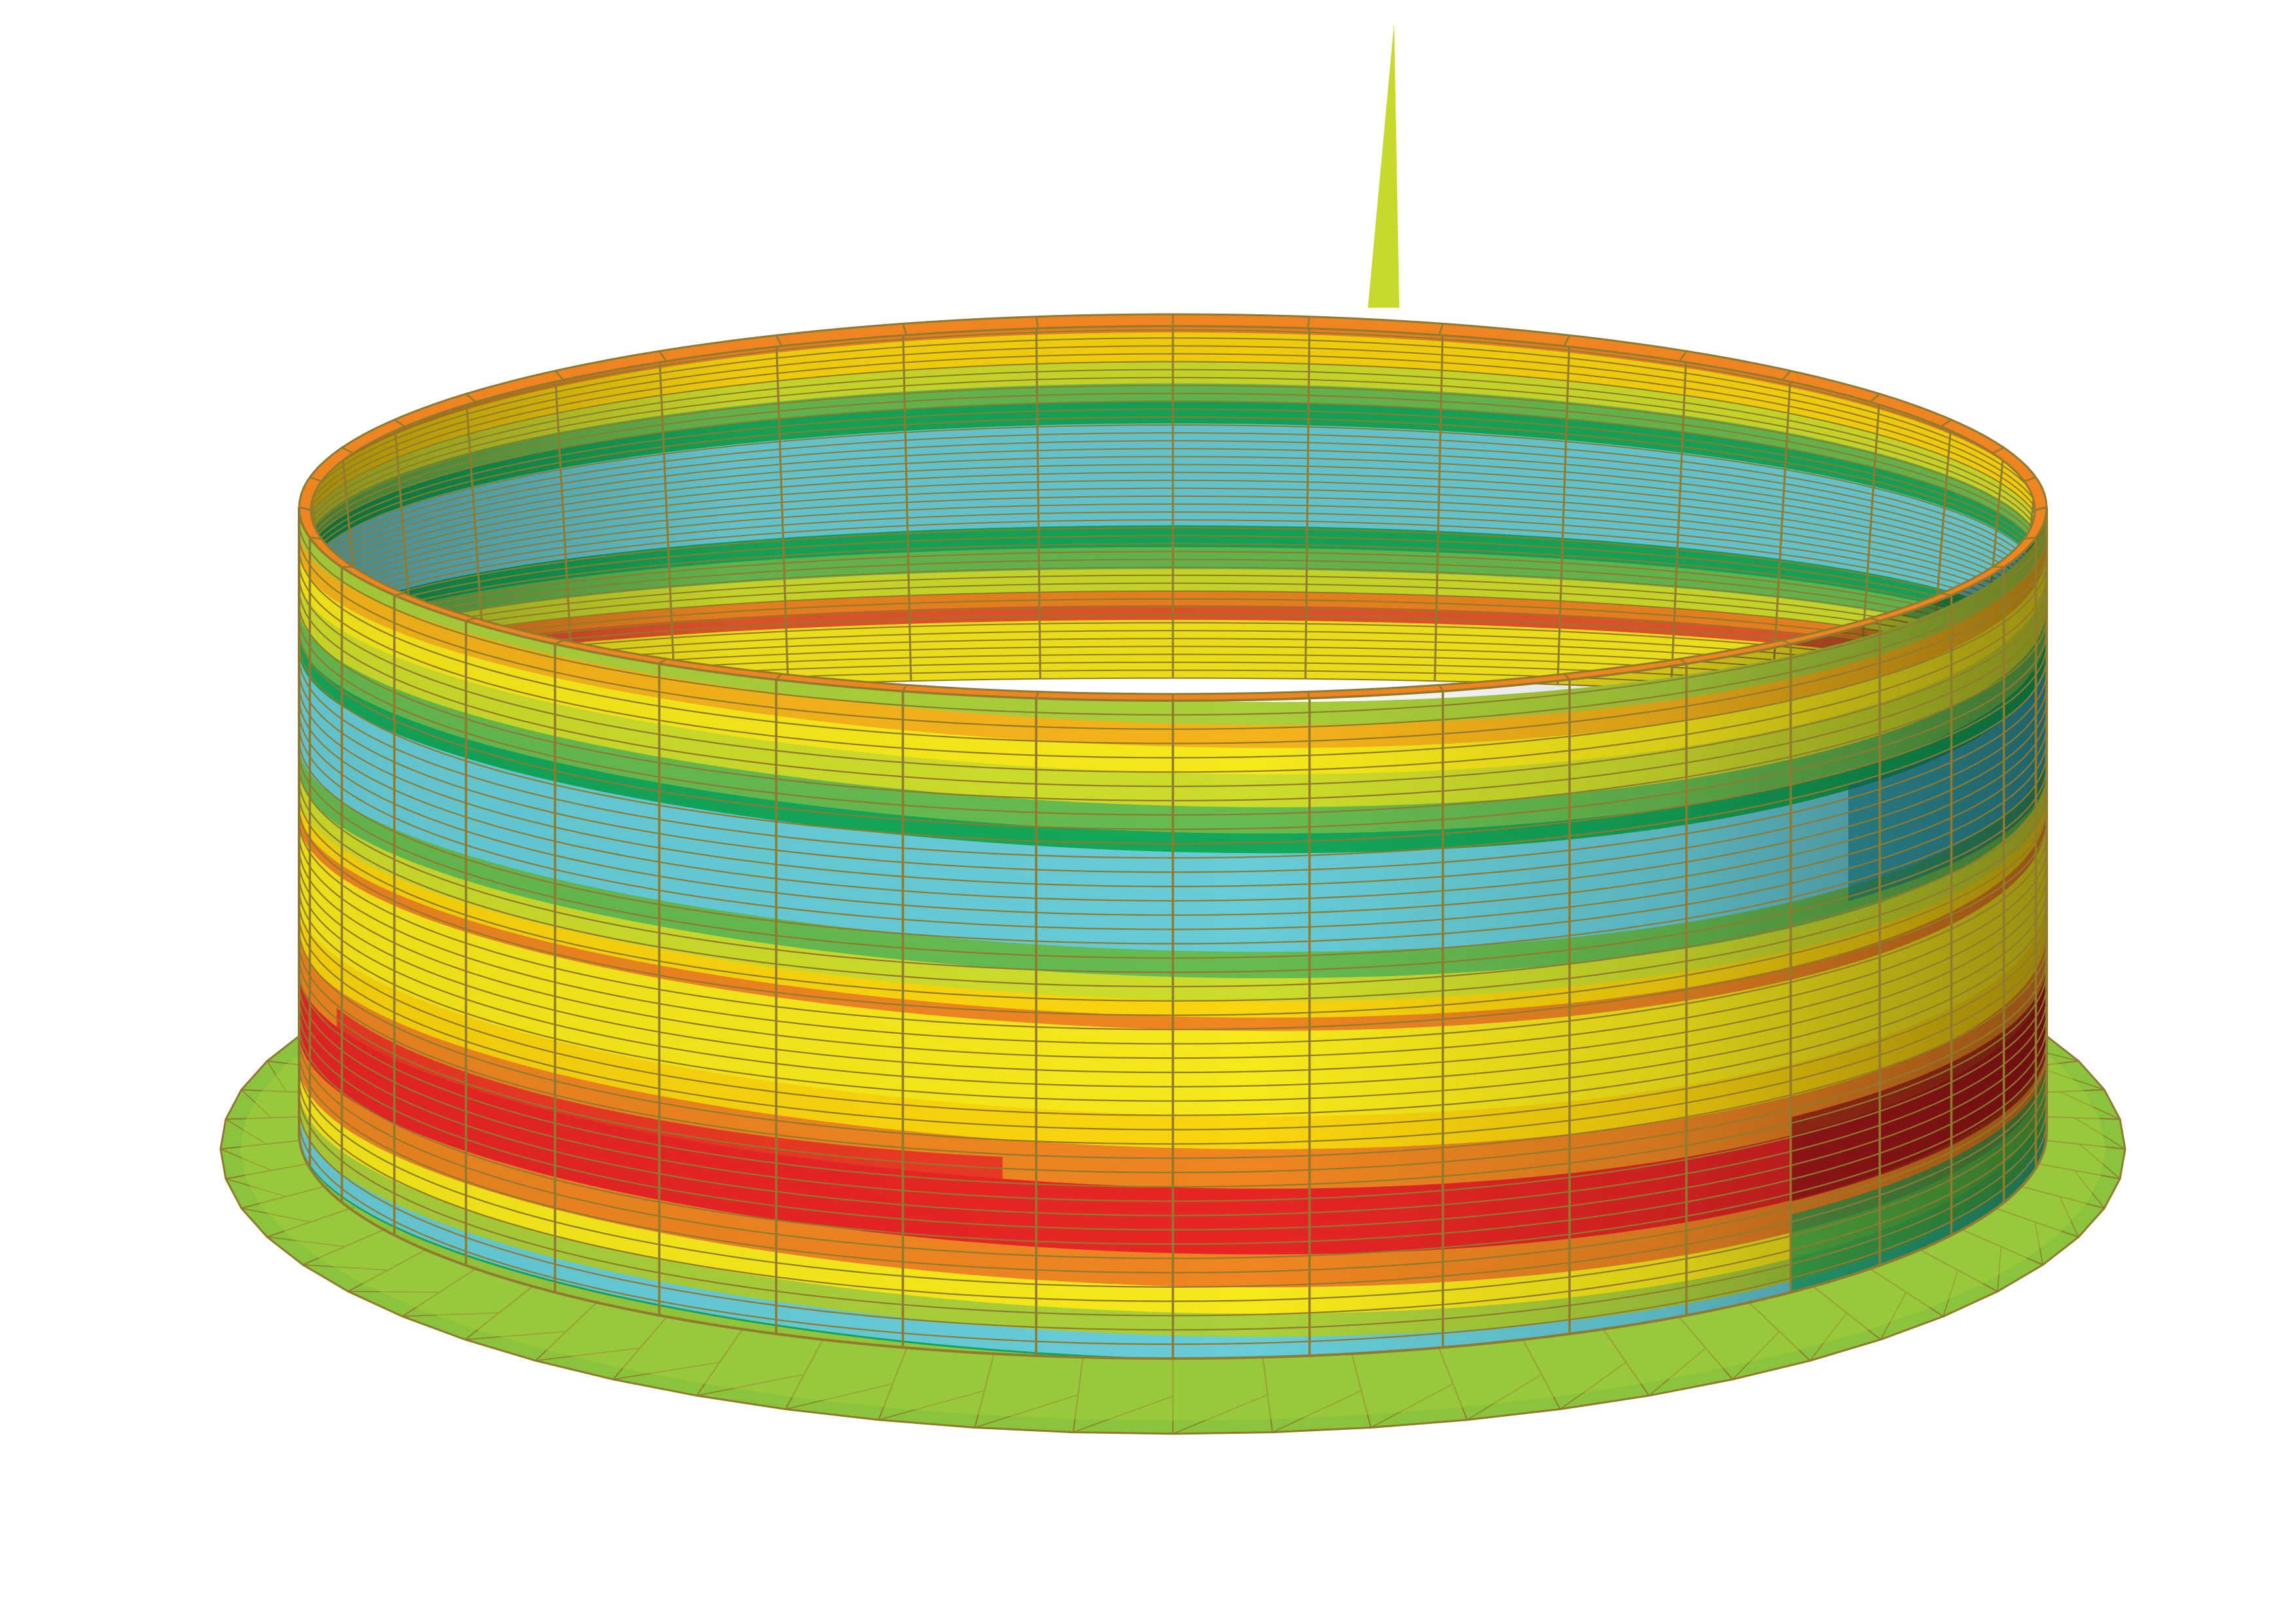  I want to click on load-spike-marker, so click(1383, 165).